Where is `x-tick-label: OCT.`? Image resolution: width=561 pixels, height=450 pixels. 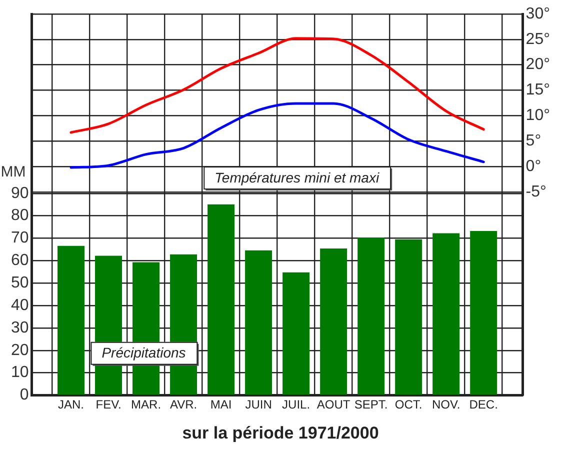 x-tick-label: OCT. is located at coordinates (408, 405).